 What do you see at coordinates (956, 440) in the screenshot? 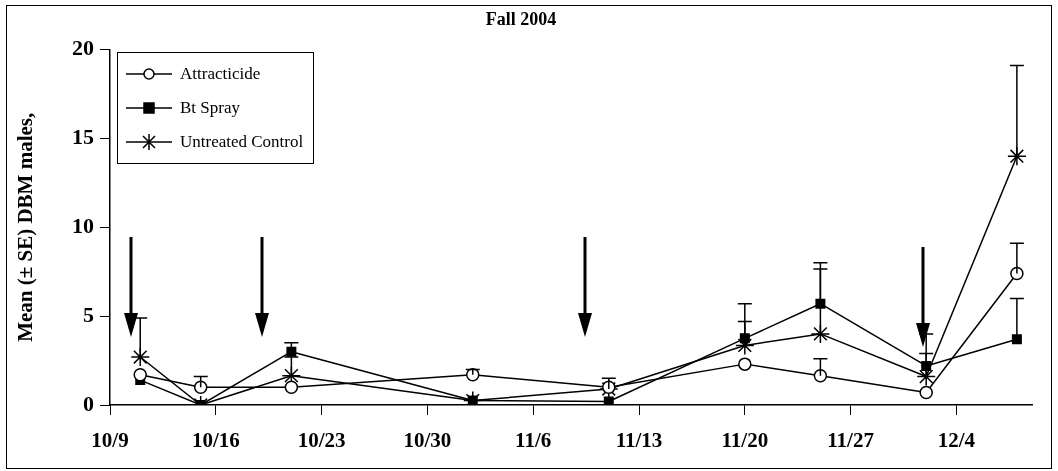
I see `x-tick-label: 12/4` at bounding box center [956, 440].